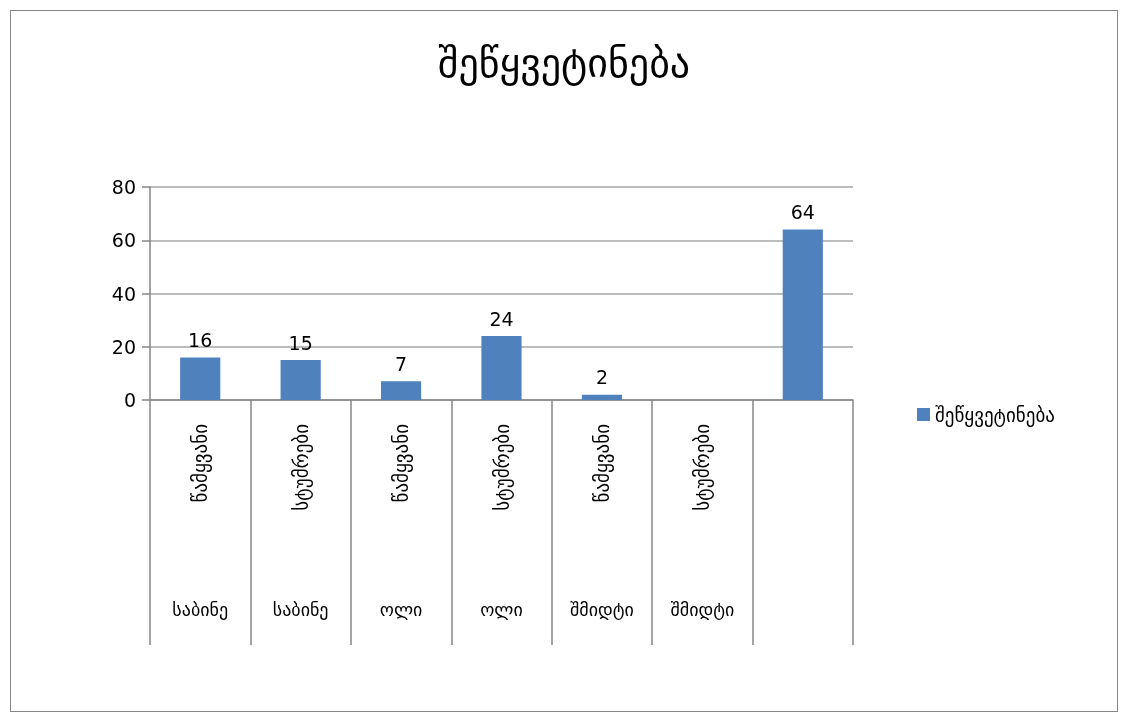  I want to click on data-label: 15, so click(300, 342).